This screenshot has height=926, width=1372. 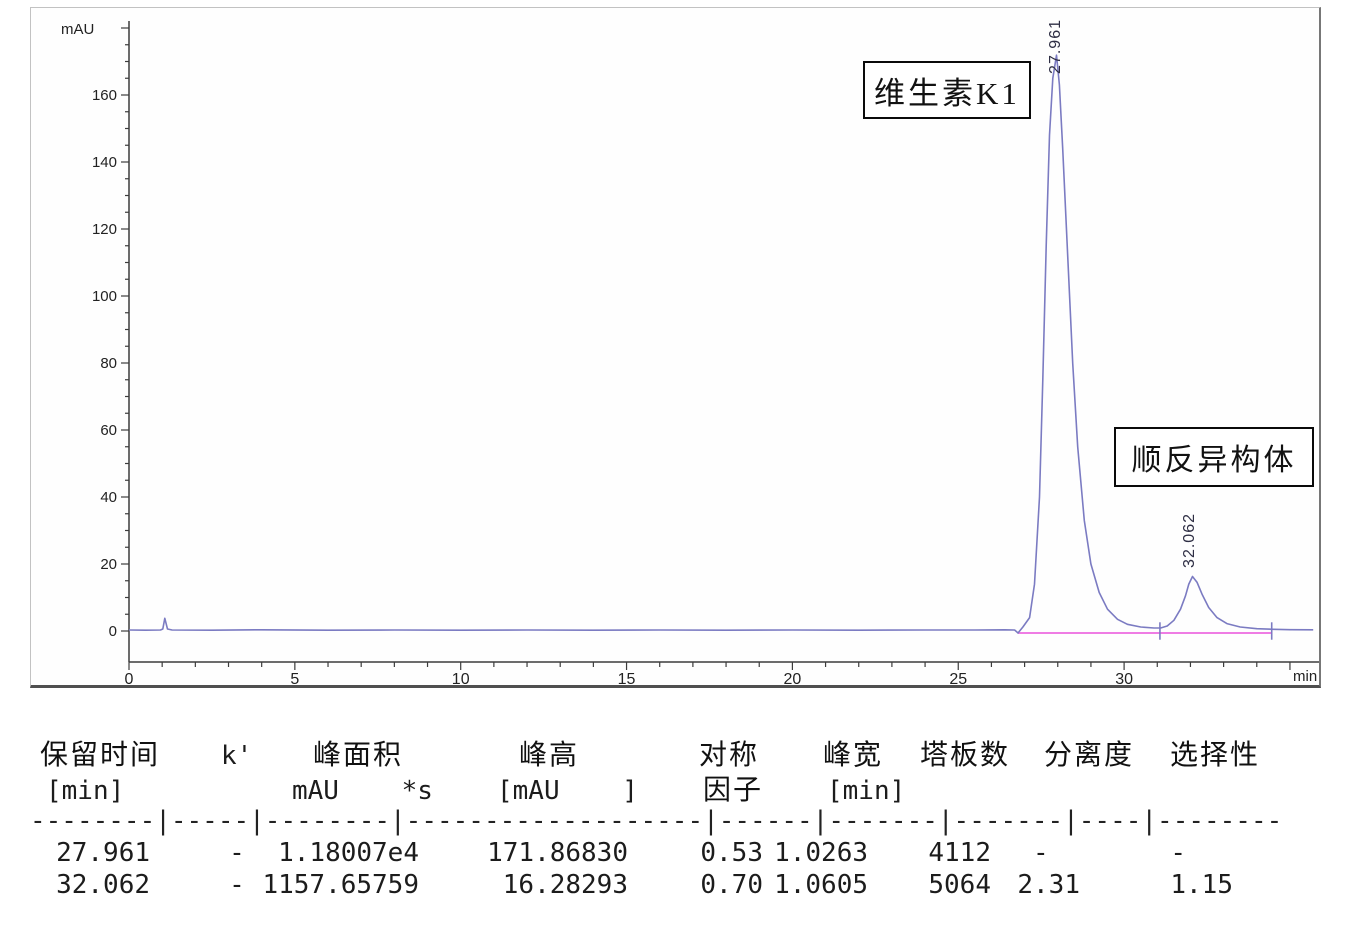 I want to click on retention-units: [min], so click(x=85, y=791).